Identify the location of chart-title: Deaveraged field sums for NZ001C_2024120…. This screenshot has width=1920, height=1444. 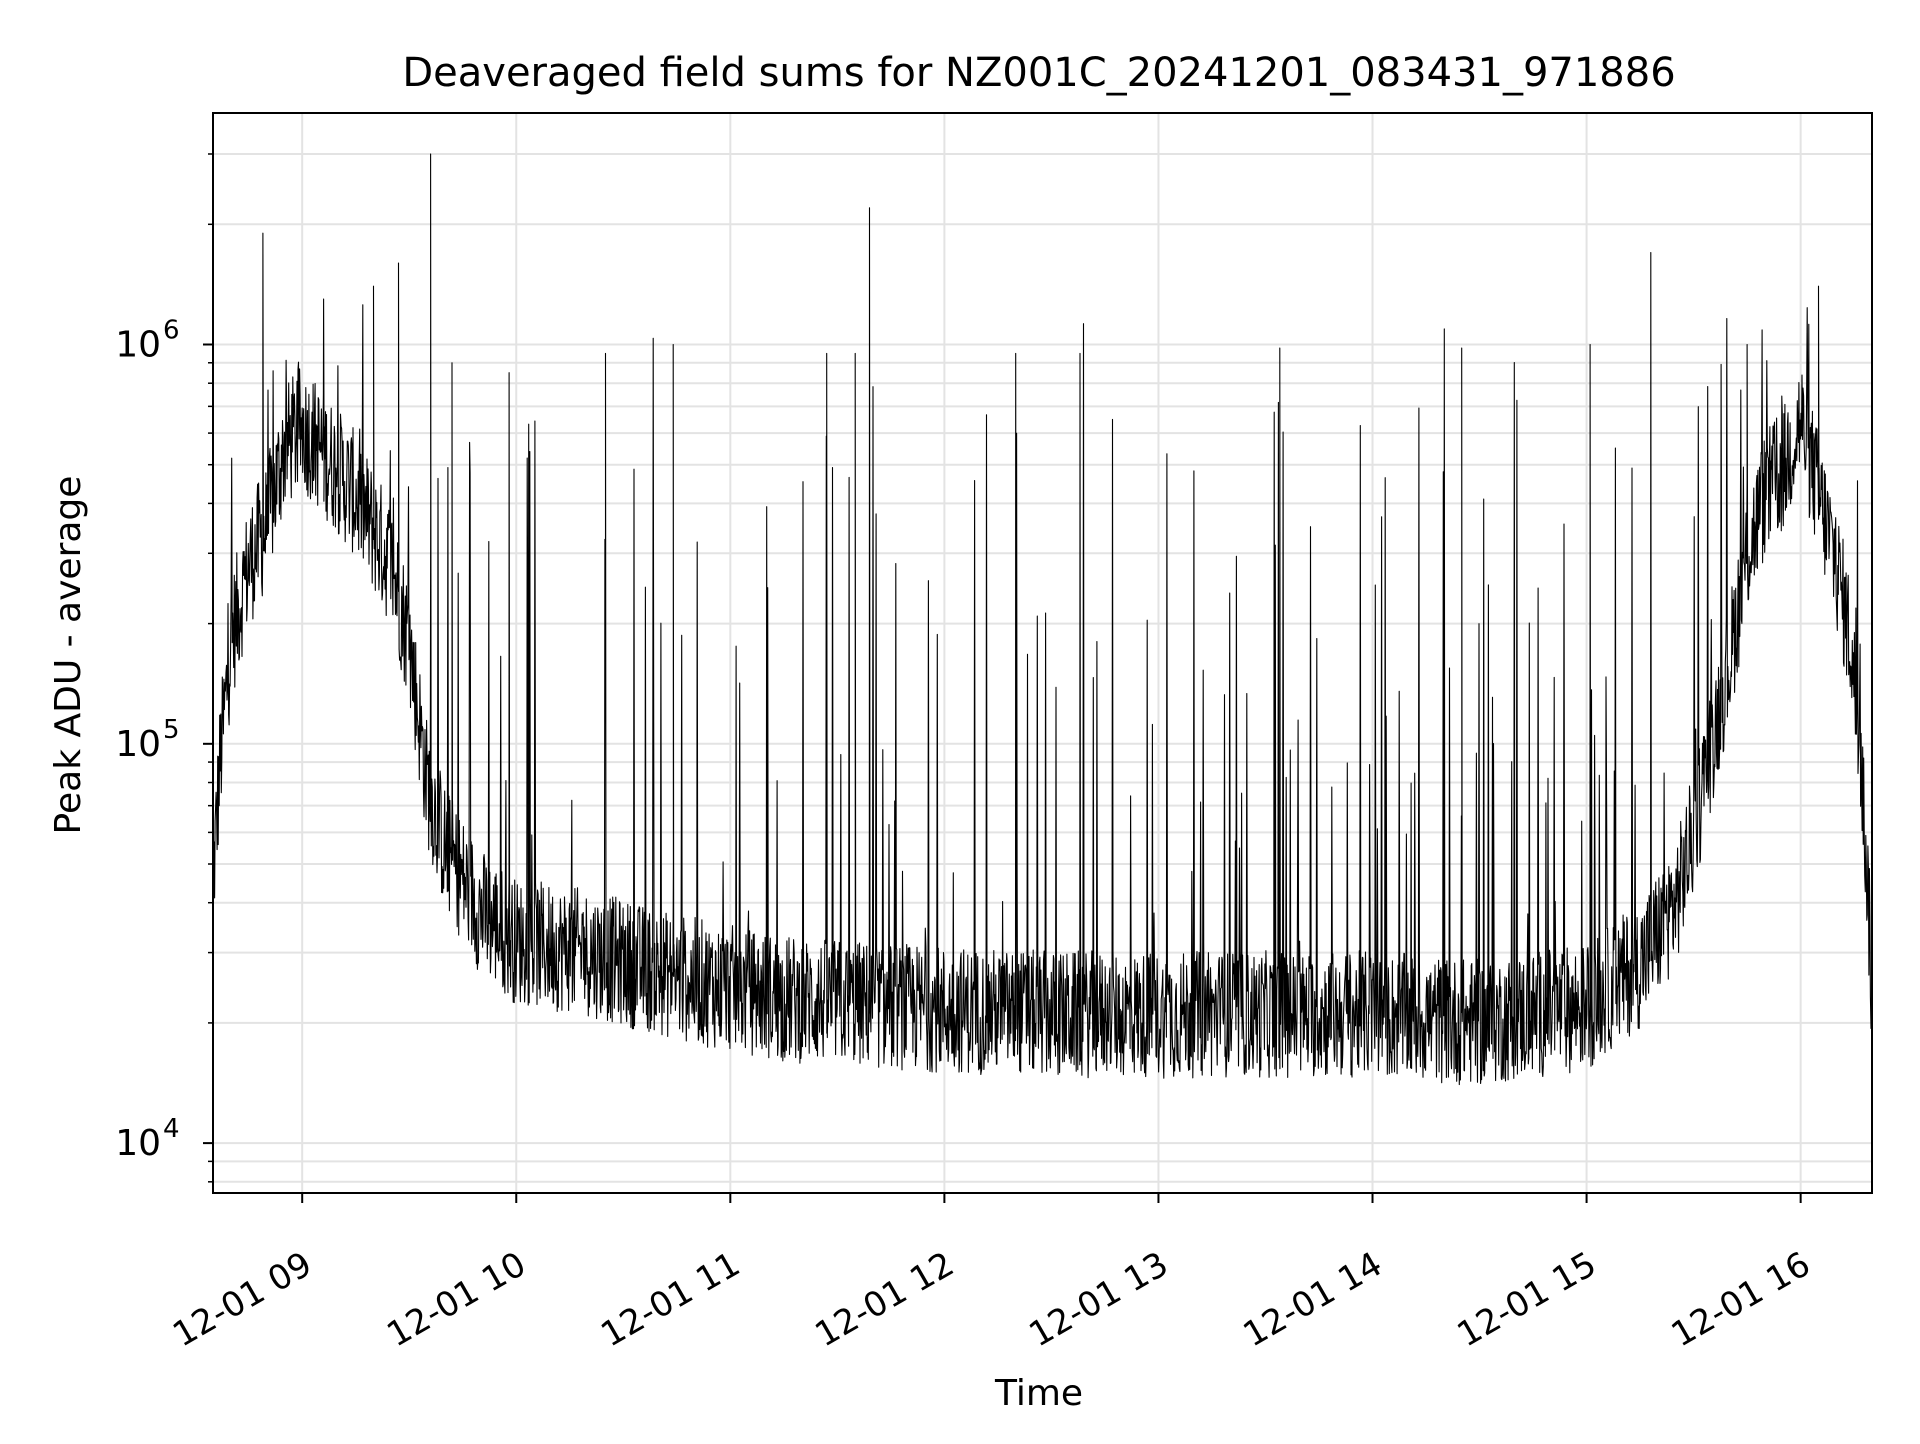
(1038, 73).